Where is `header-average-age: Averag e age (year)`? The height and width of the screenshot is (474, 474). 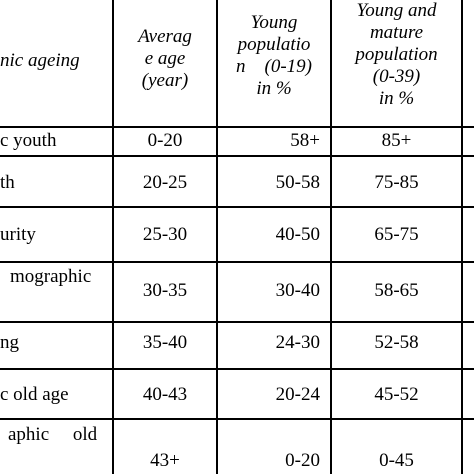
header-average-age: Averag e age (year) is located at coordinates (165, 58).